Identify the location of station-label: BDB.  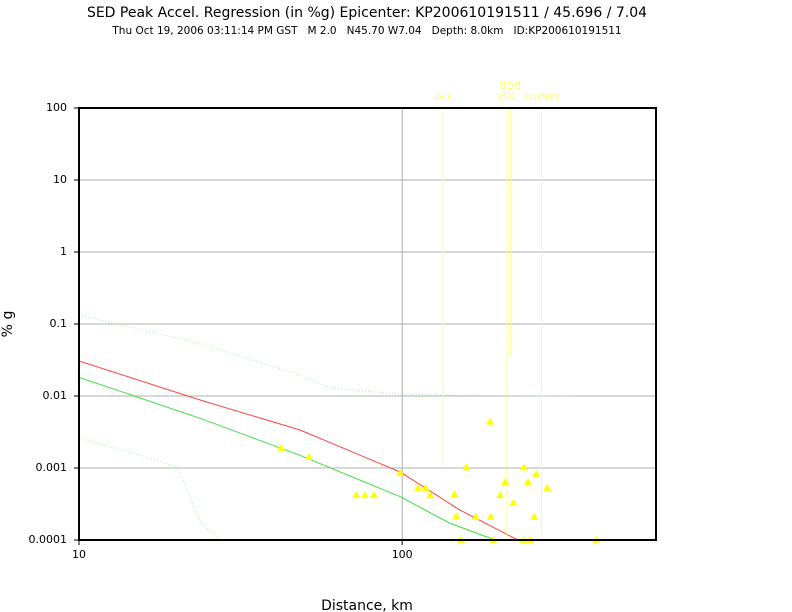
(511, 86).